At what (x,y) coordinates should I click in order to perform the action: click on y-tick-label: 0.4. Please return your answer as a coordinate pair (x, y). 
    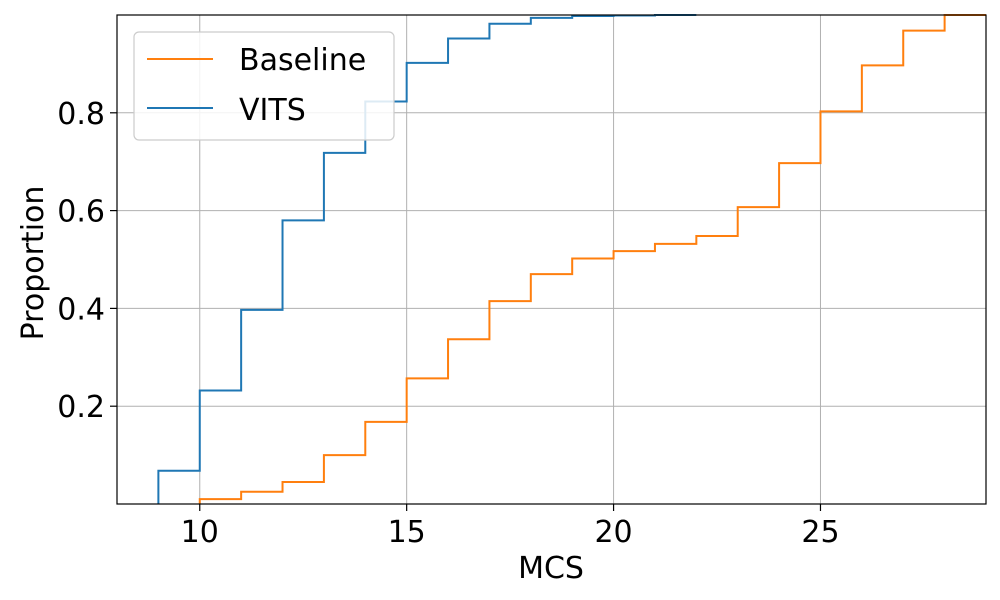
    Looking at the image, I should click on (81, 309).